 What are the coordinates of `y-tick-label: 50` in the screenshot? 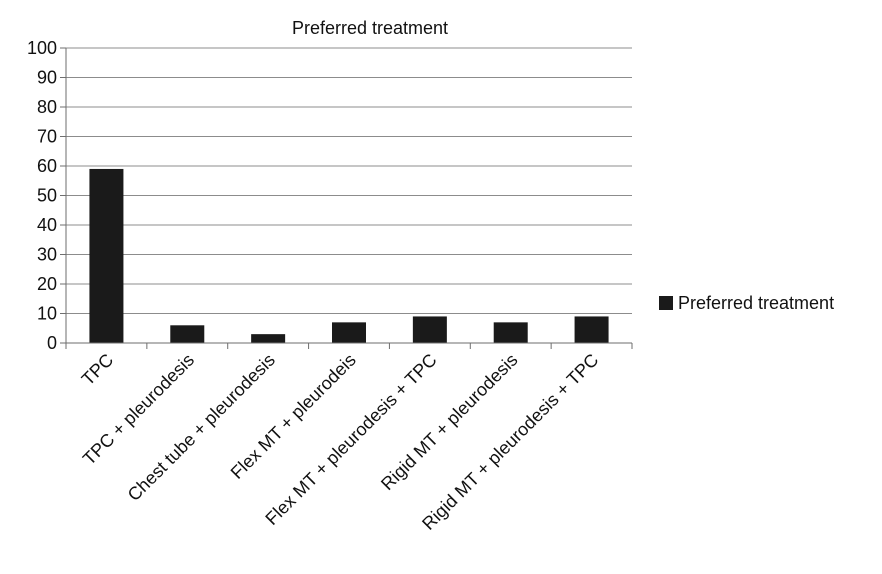 It's located at (47, 196).